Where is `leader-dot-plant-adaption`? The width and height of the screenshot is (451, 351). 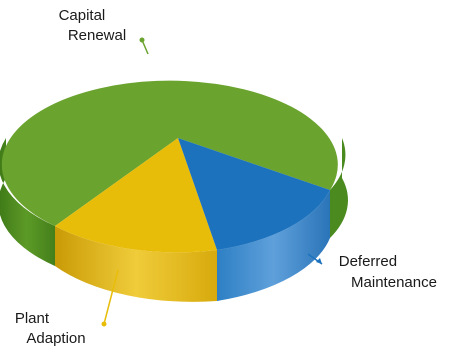
leader-dot-plant-adaption is located at coordinates (104, 324).